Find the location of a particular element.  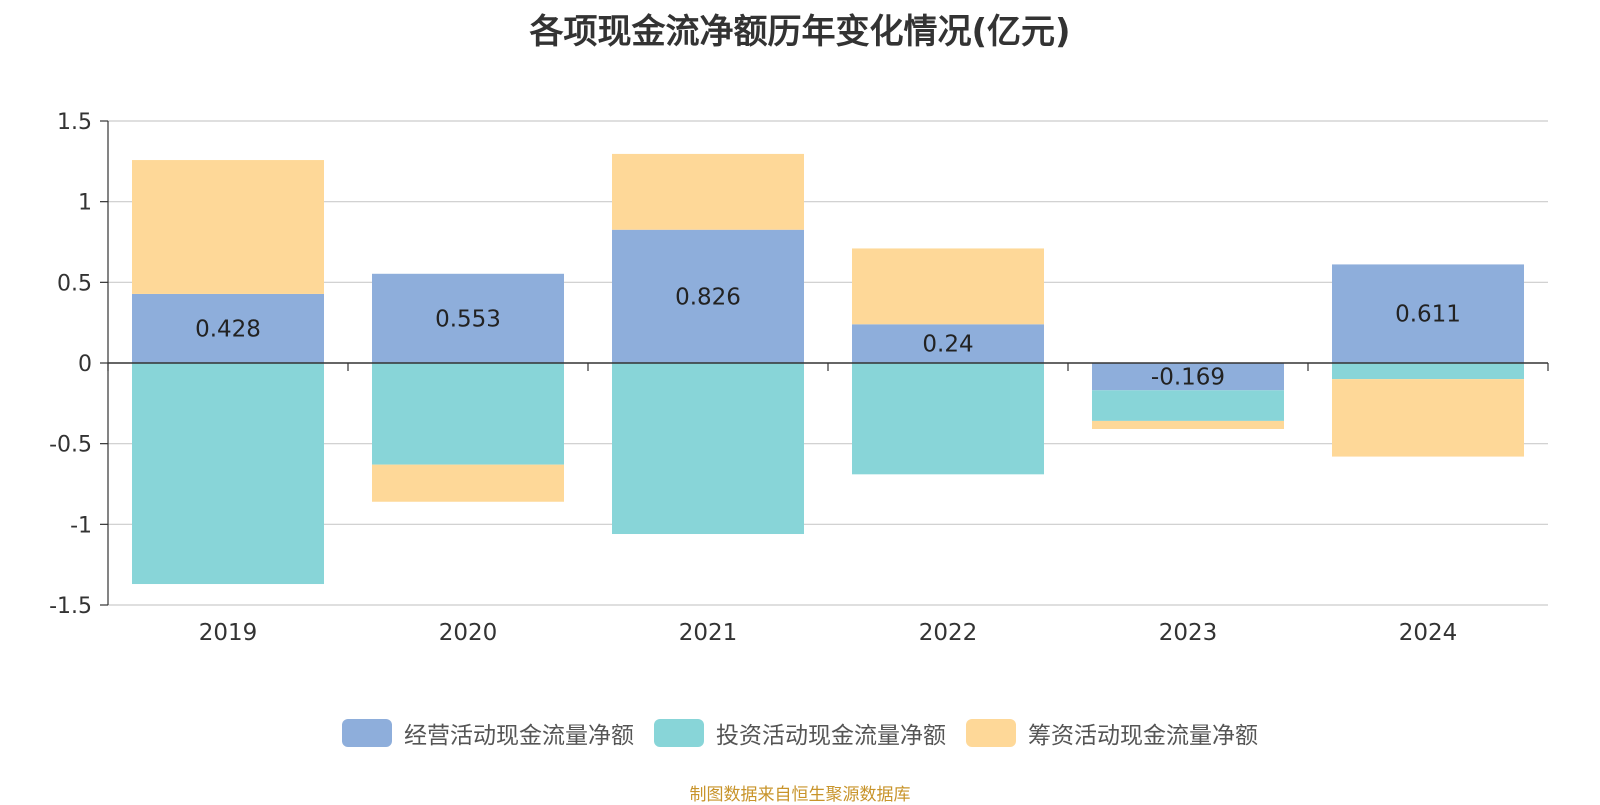

data-label: 0.553 is located at coordinates (468, 319).